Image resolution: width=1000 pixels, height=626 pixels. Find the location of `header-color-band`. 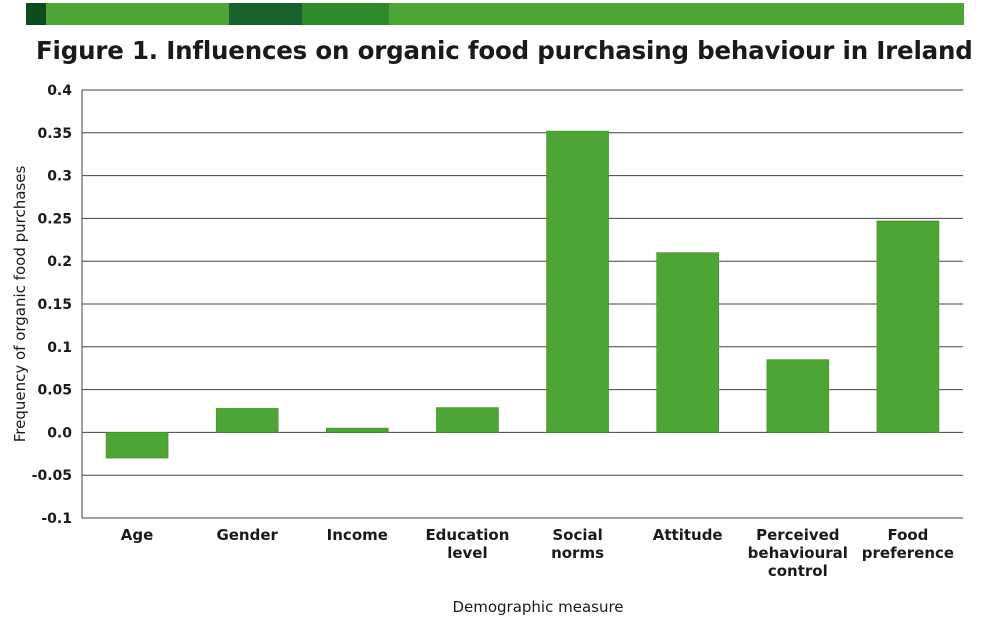

header-color-band is located at coordinates (495, 14).